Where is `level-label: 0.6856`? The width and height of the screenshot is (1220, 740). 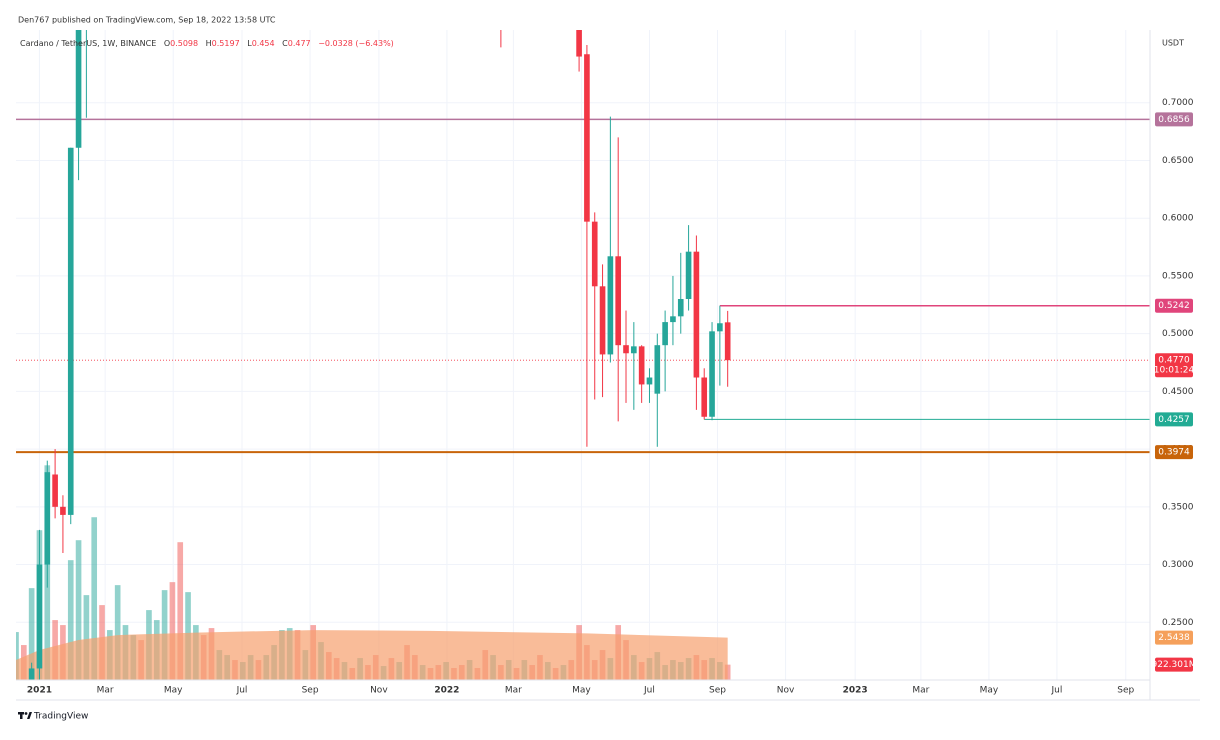 level-label: 0.6856 is located at coordinates (1174, 120).